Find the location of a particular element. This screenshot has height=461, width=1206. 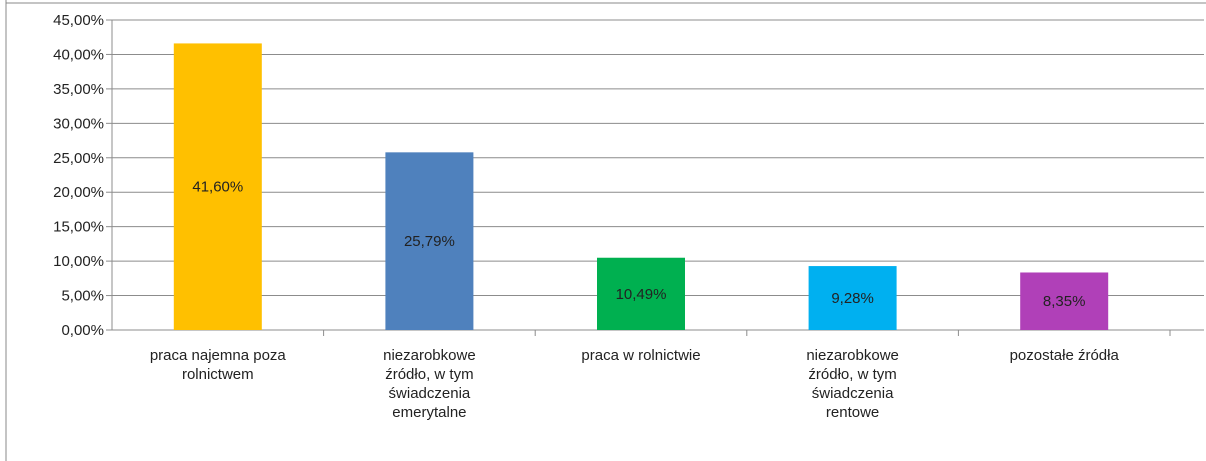

x-category-label: praca najemna poza is located at coordinates (218, 355).